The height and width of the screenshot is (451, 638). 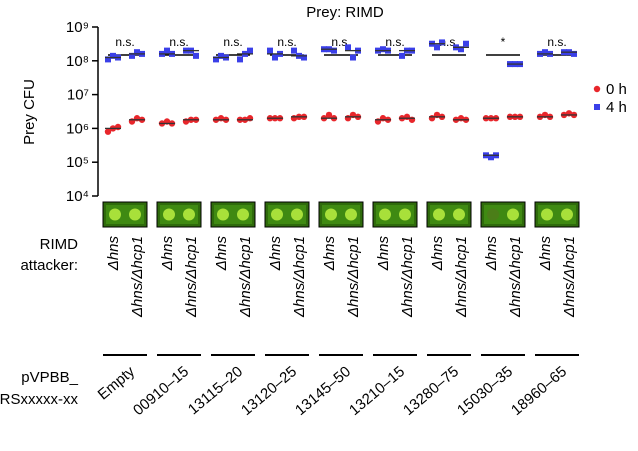 What do you see at coordinates (345, 12) in the screenshot?
I see `chart-title: Prey: RIMD` at bounding box center [345, 12].